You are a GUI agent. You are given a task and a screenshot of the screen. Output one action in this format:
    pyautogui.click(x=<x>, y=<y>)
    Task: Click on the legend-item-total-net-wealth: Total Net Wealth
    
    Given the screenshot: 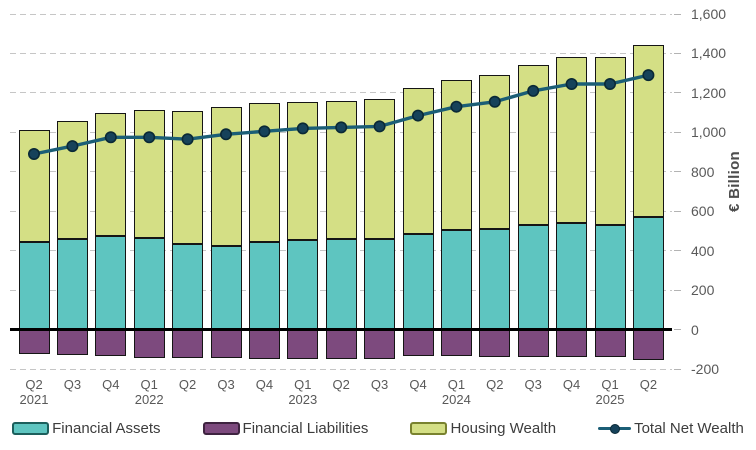 What is the action you would take?
    pyautogui.click(x=671, y=428)
    